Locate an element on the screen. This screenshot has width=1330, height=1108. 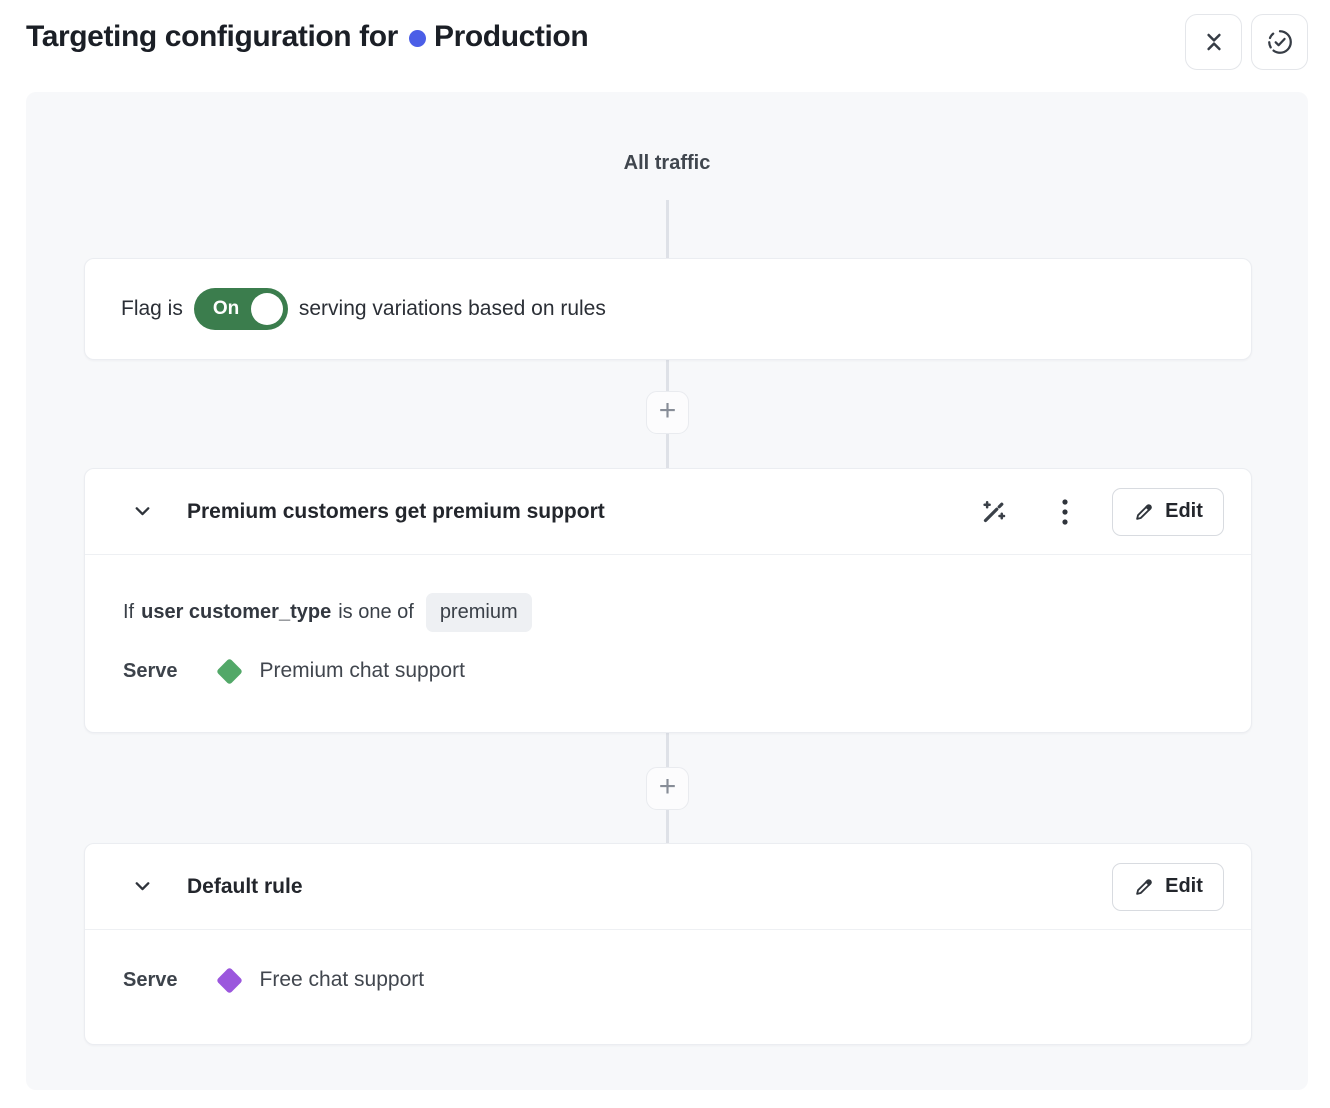
rule-condition: If user customer_type is one of premium is located at coordinates (327, 612).